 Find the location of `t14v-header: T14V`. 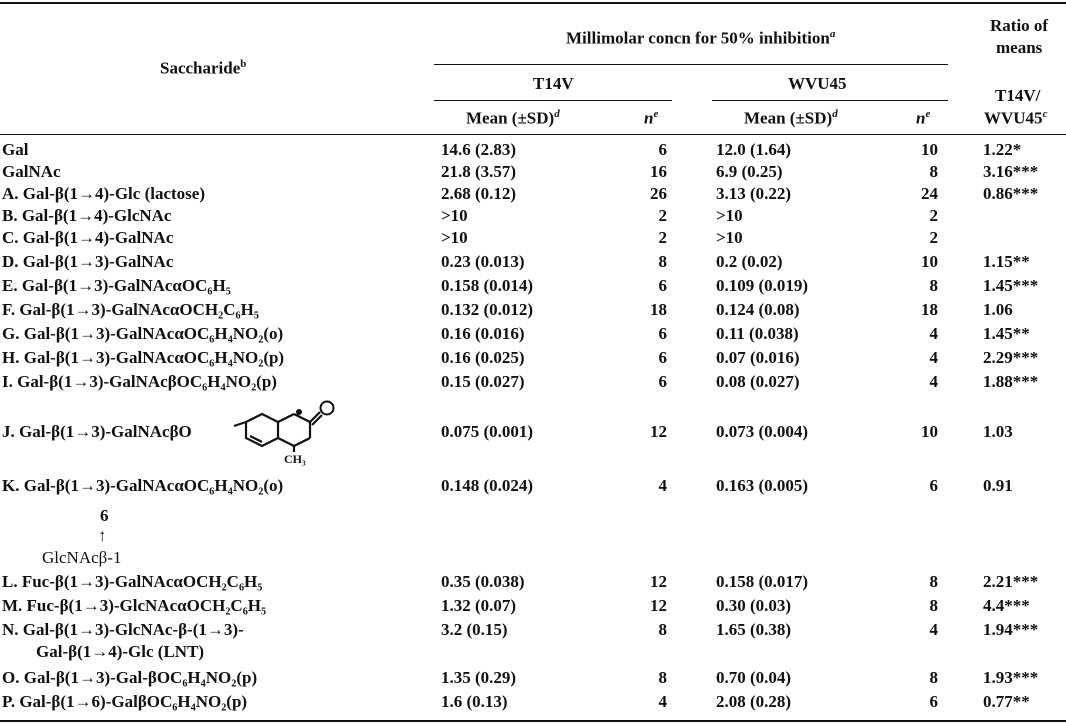

t14v-header: T14V is located at coordinates (553, 83).